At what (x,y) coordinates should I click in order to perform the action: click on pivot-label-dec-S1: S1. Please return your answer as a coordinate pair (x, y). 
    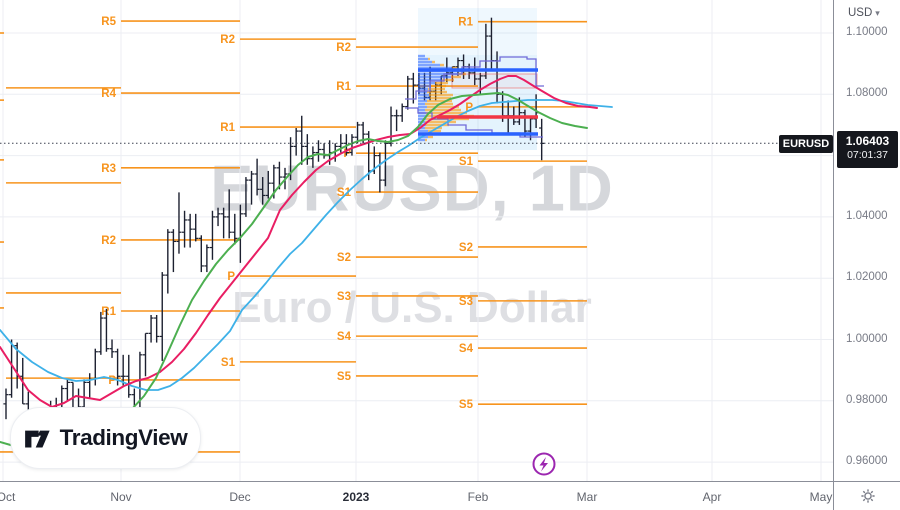
    Looking at the image, I should click on (228, 363).